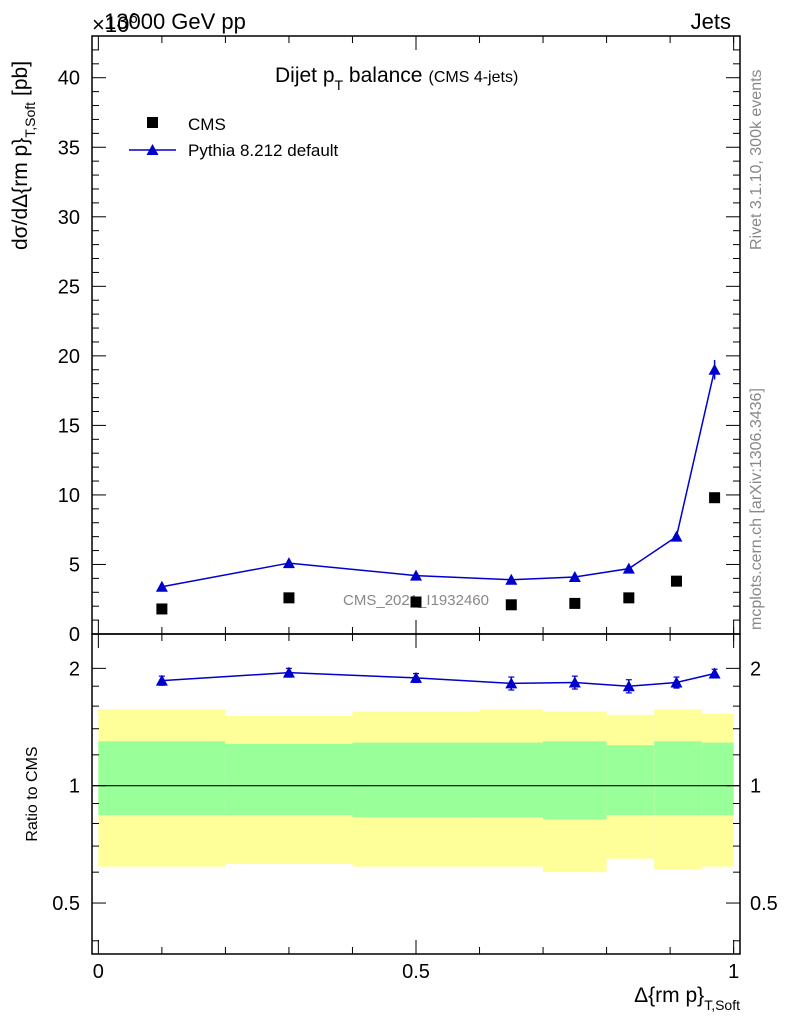 Image resolution: width=786 pixels, height=1024 pixels. I want to click on ratio-ytick-label: 0.5, so click(66, 904).